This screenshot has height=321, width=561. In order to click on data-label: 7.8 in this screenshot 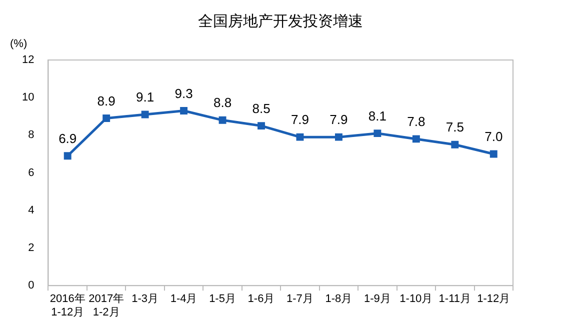, I will do `click(416, 122)`.